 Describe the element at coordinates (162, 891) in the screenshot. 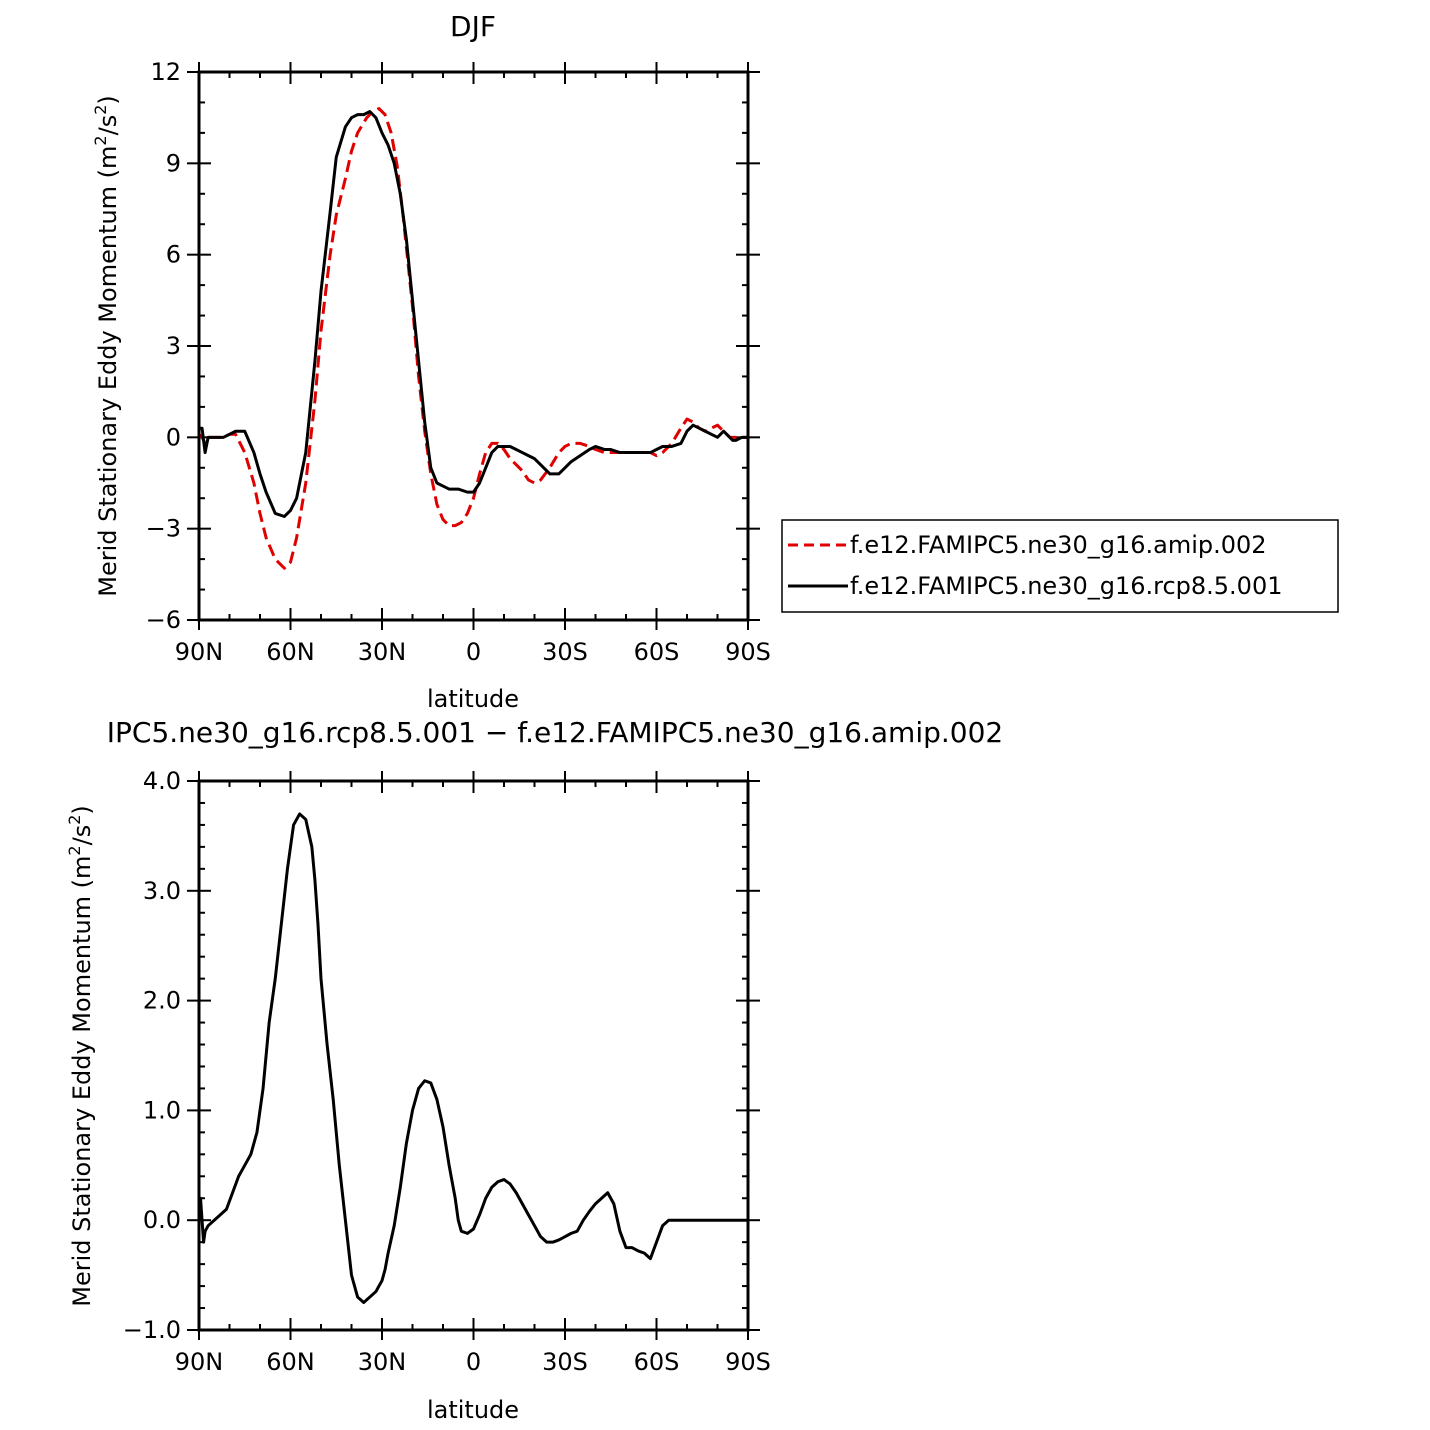

I see `y-tick-label: 3.0` at that location.